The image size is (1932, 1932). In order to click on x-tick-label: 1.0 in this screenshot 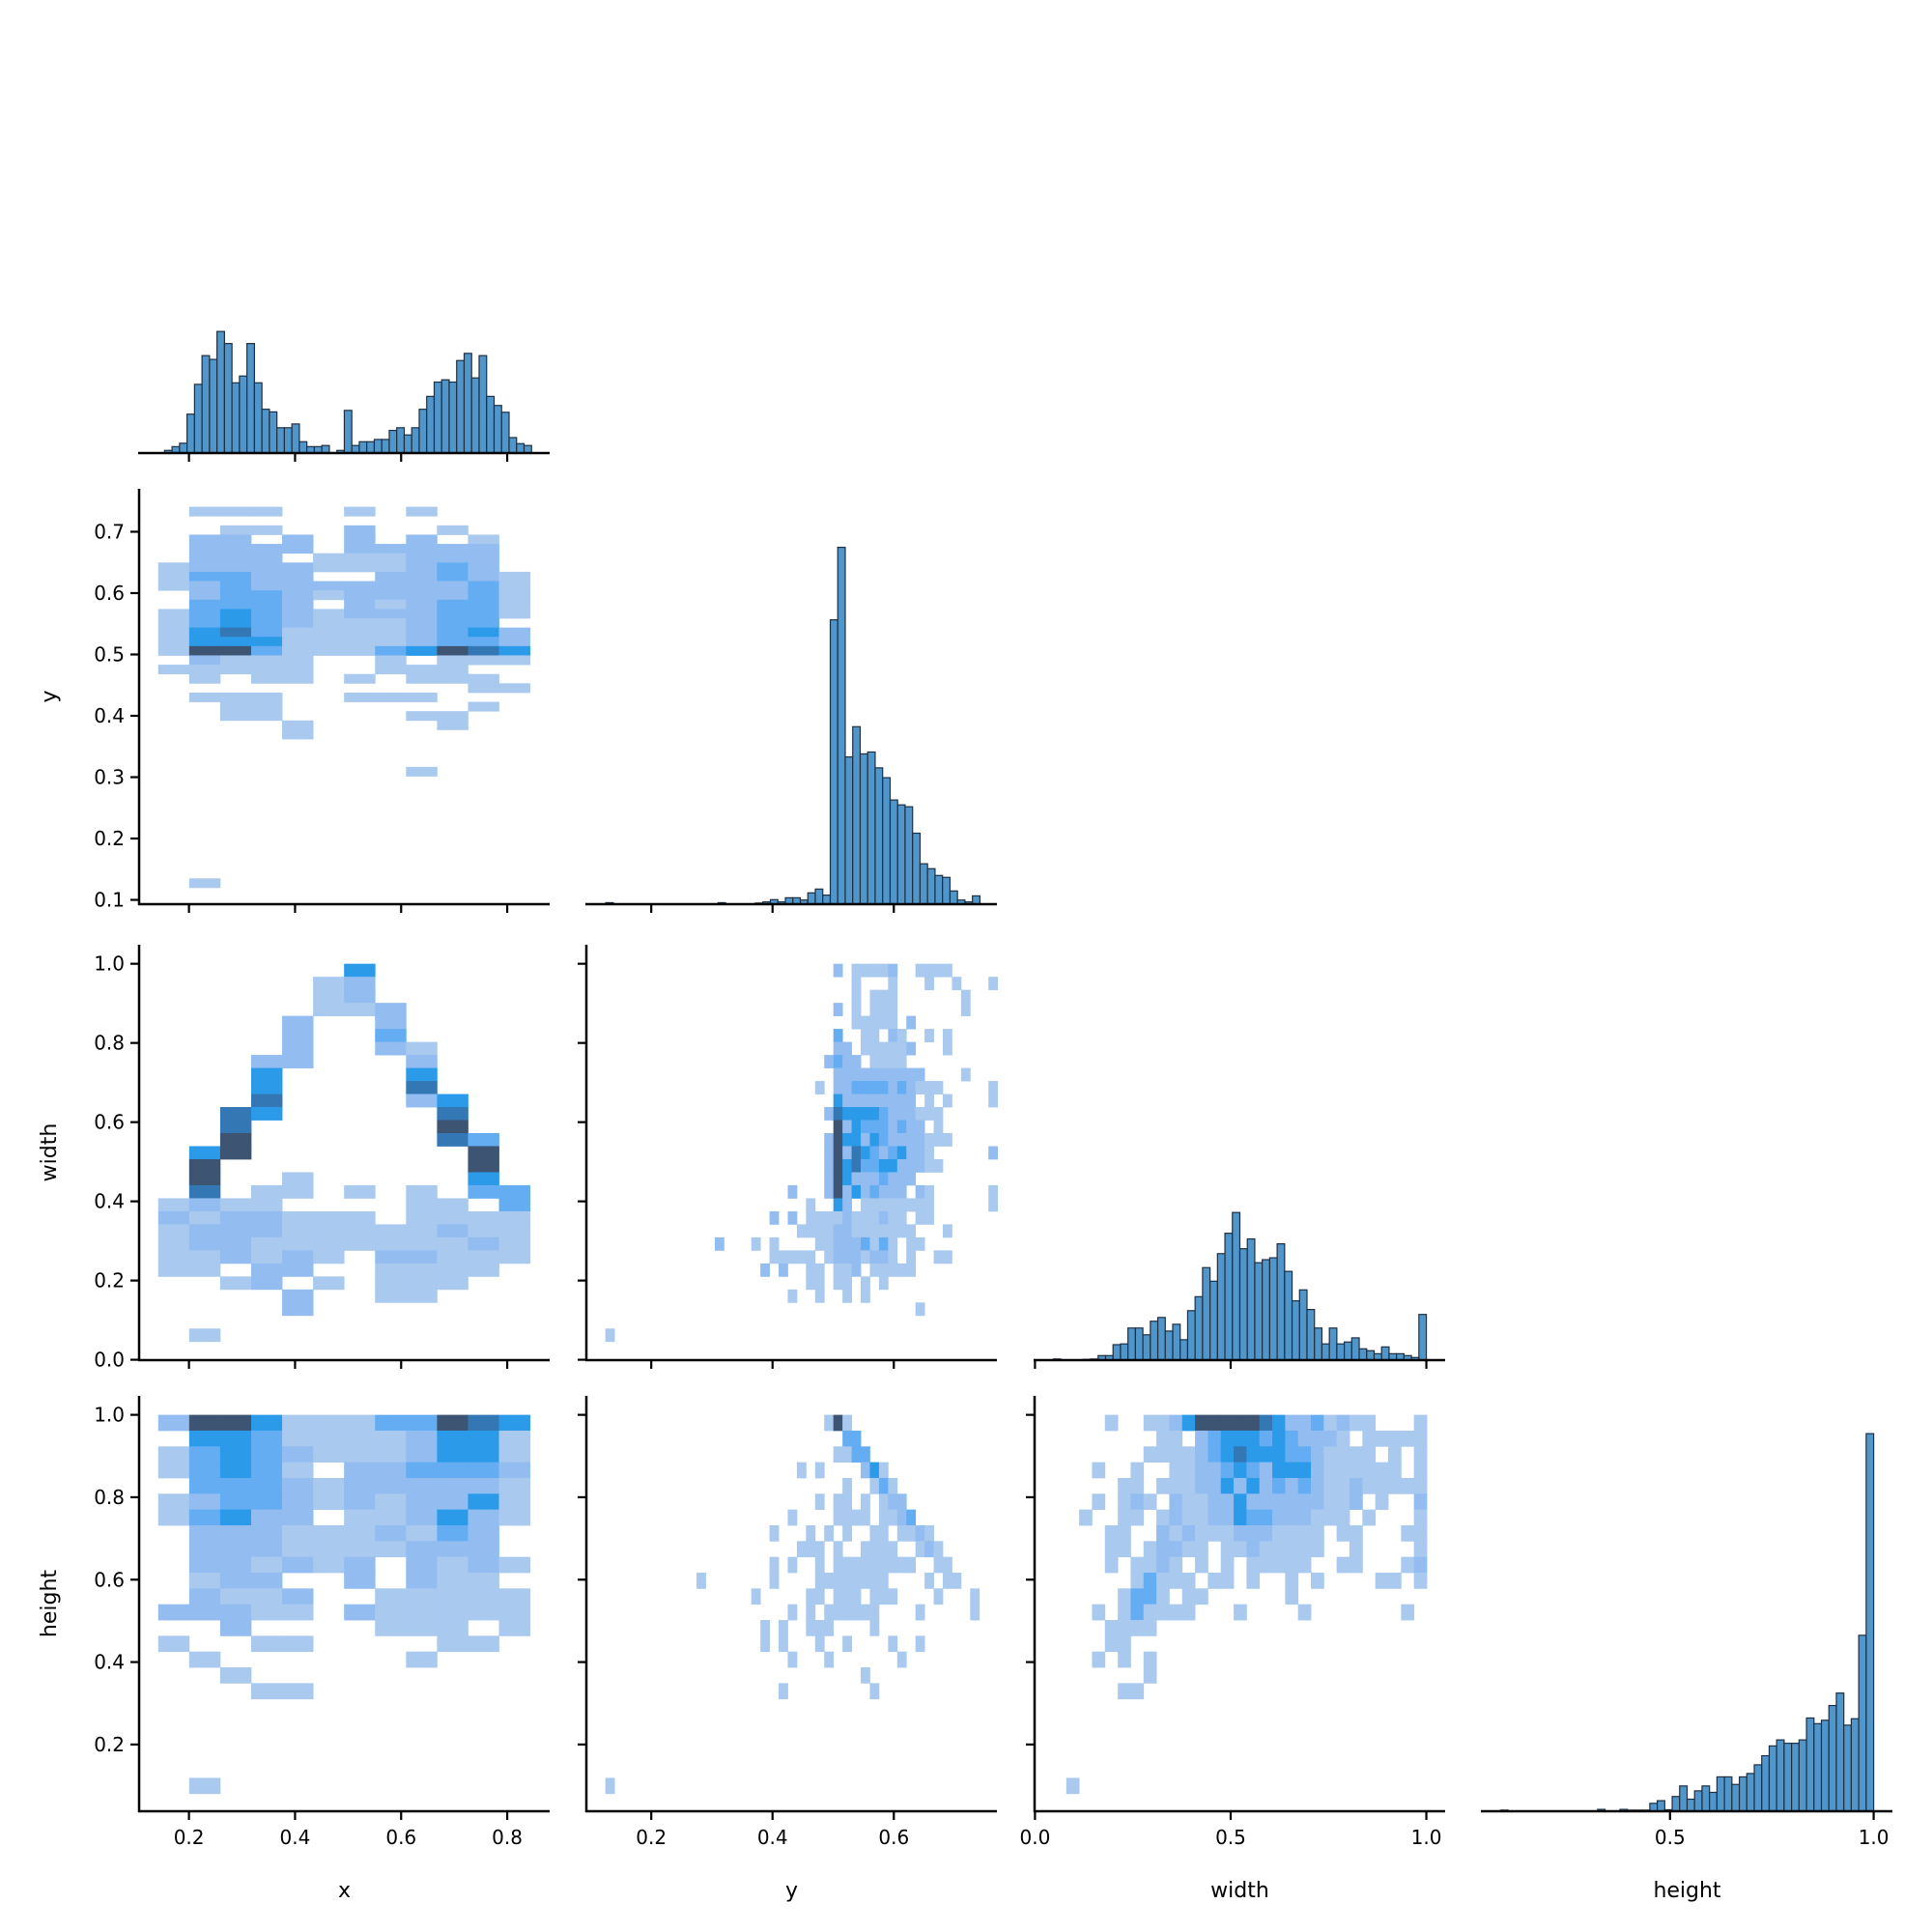, I will do `click(1426, 1837)`.